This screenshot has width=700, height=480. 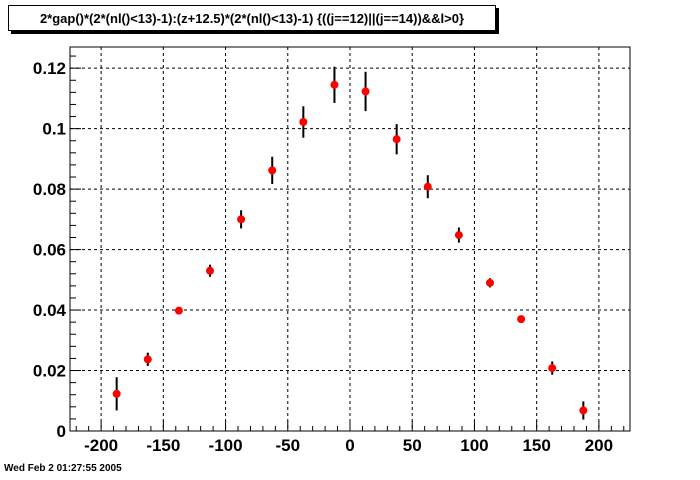 What do you see at coordinates (536, 445) in the screenshot?
I see `x-tick-label: 150` at bounding box center [536, 445].